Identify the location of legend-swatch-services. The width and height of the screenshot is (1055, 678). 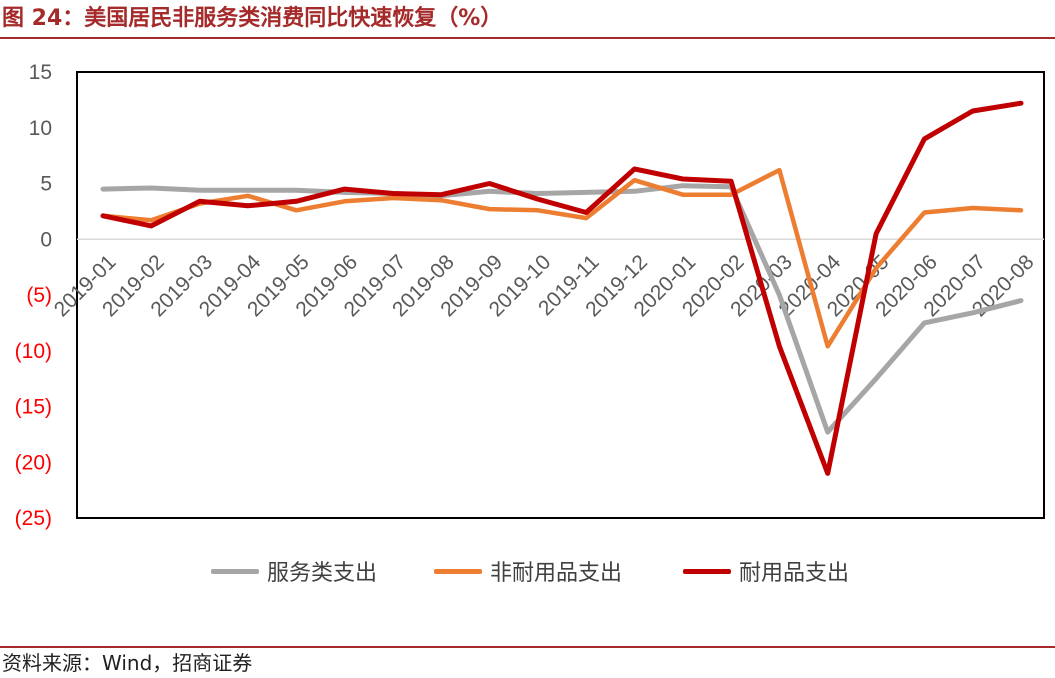
(235, 571).